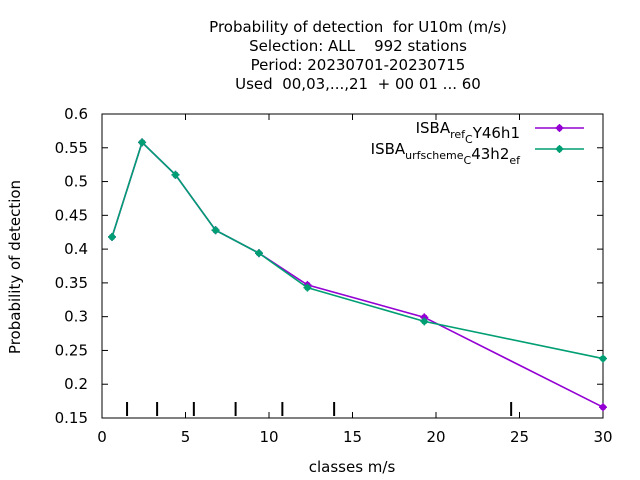 The height and width of the screenshot is (480, 640). What do you see at coordinates (358, 84) in the screenshot?
I see `chart-title-line: Used 00,03,...,21 + 00 01 ... 60` at bounding box center [358, 84].